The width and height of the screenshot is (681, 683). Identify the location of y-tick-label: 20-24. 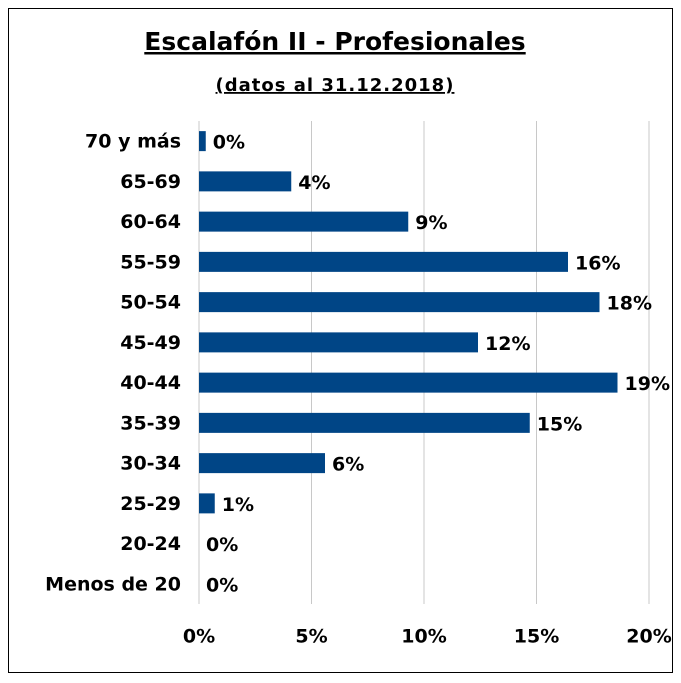
(150, 544).